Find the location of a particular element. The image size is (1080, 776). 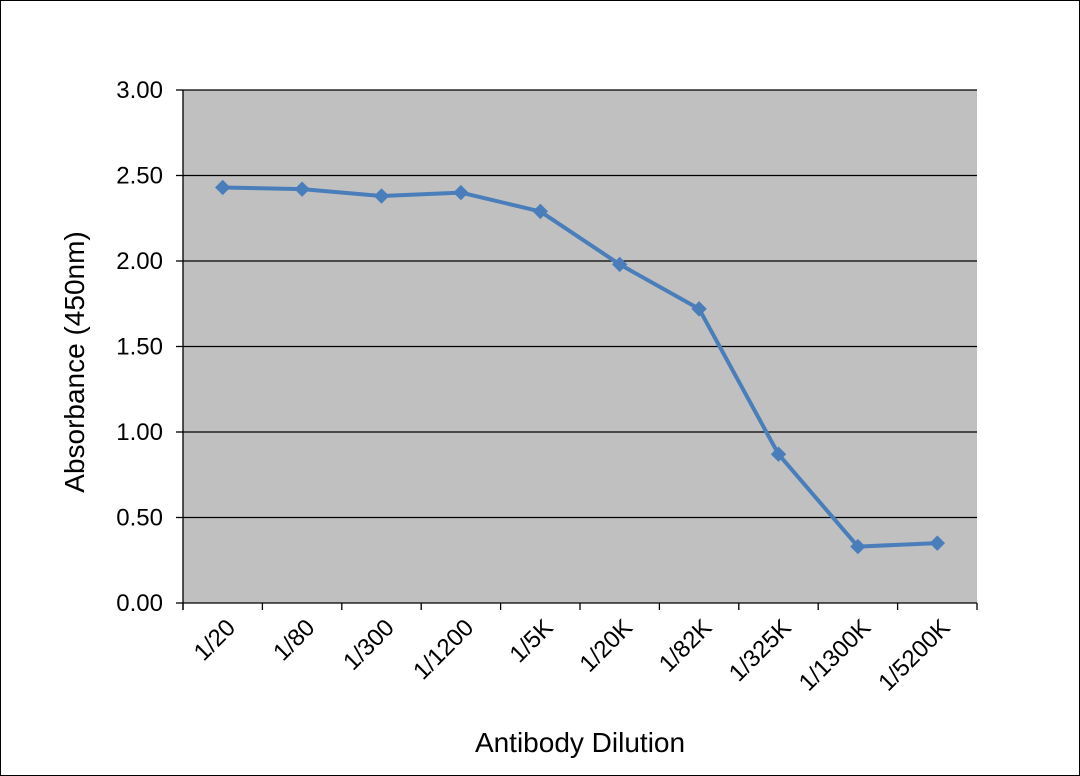

x-axis-title: Antibody Dilution is located at coordinates (580, 742).